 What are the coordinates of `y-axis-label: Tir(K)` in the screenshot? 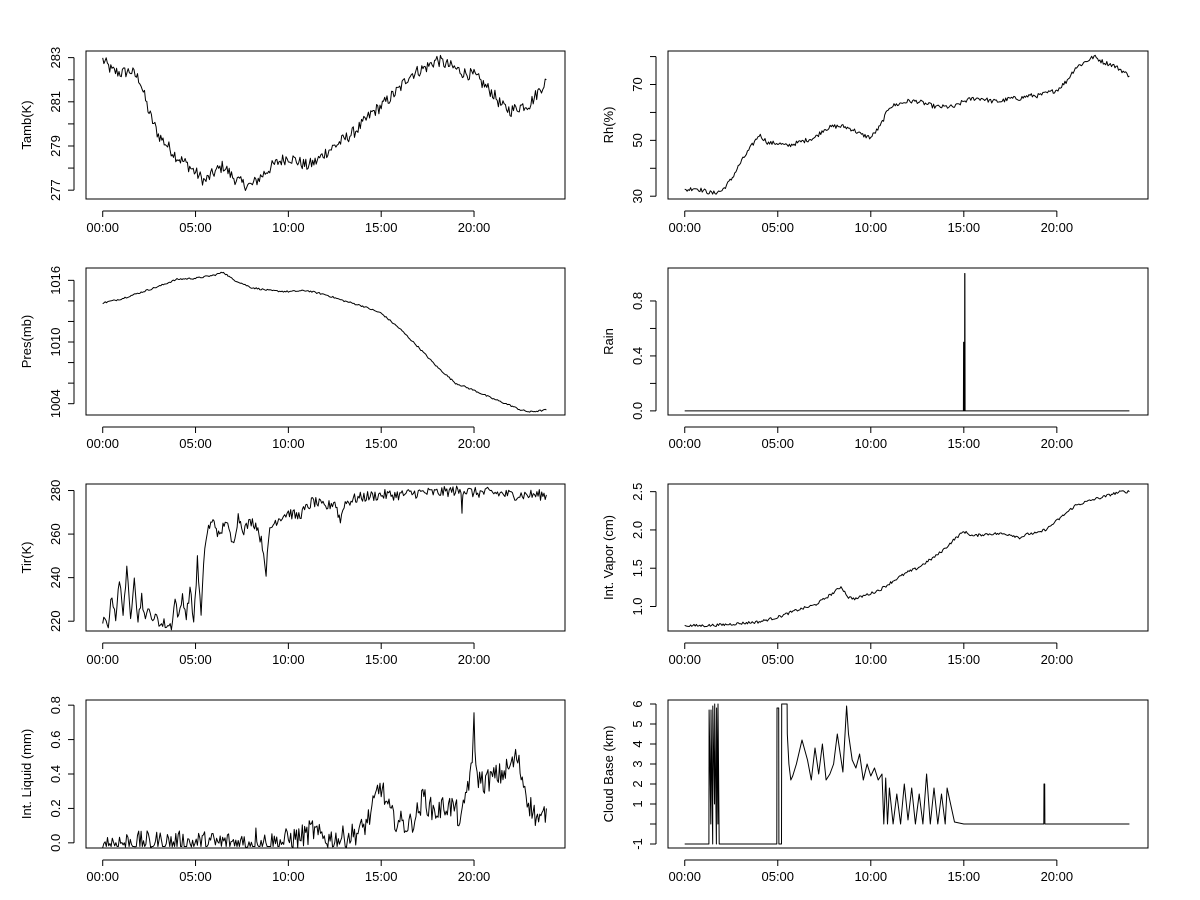 It's located at (26, 557).